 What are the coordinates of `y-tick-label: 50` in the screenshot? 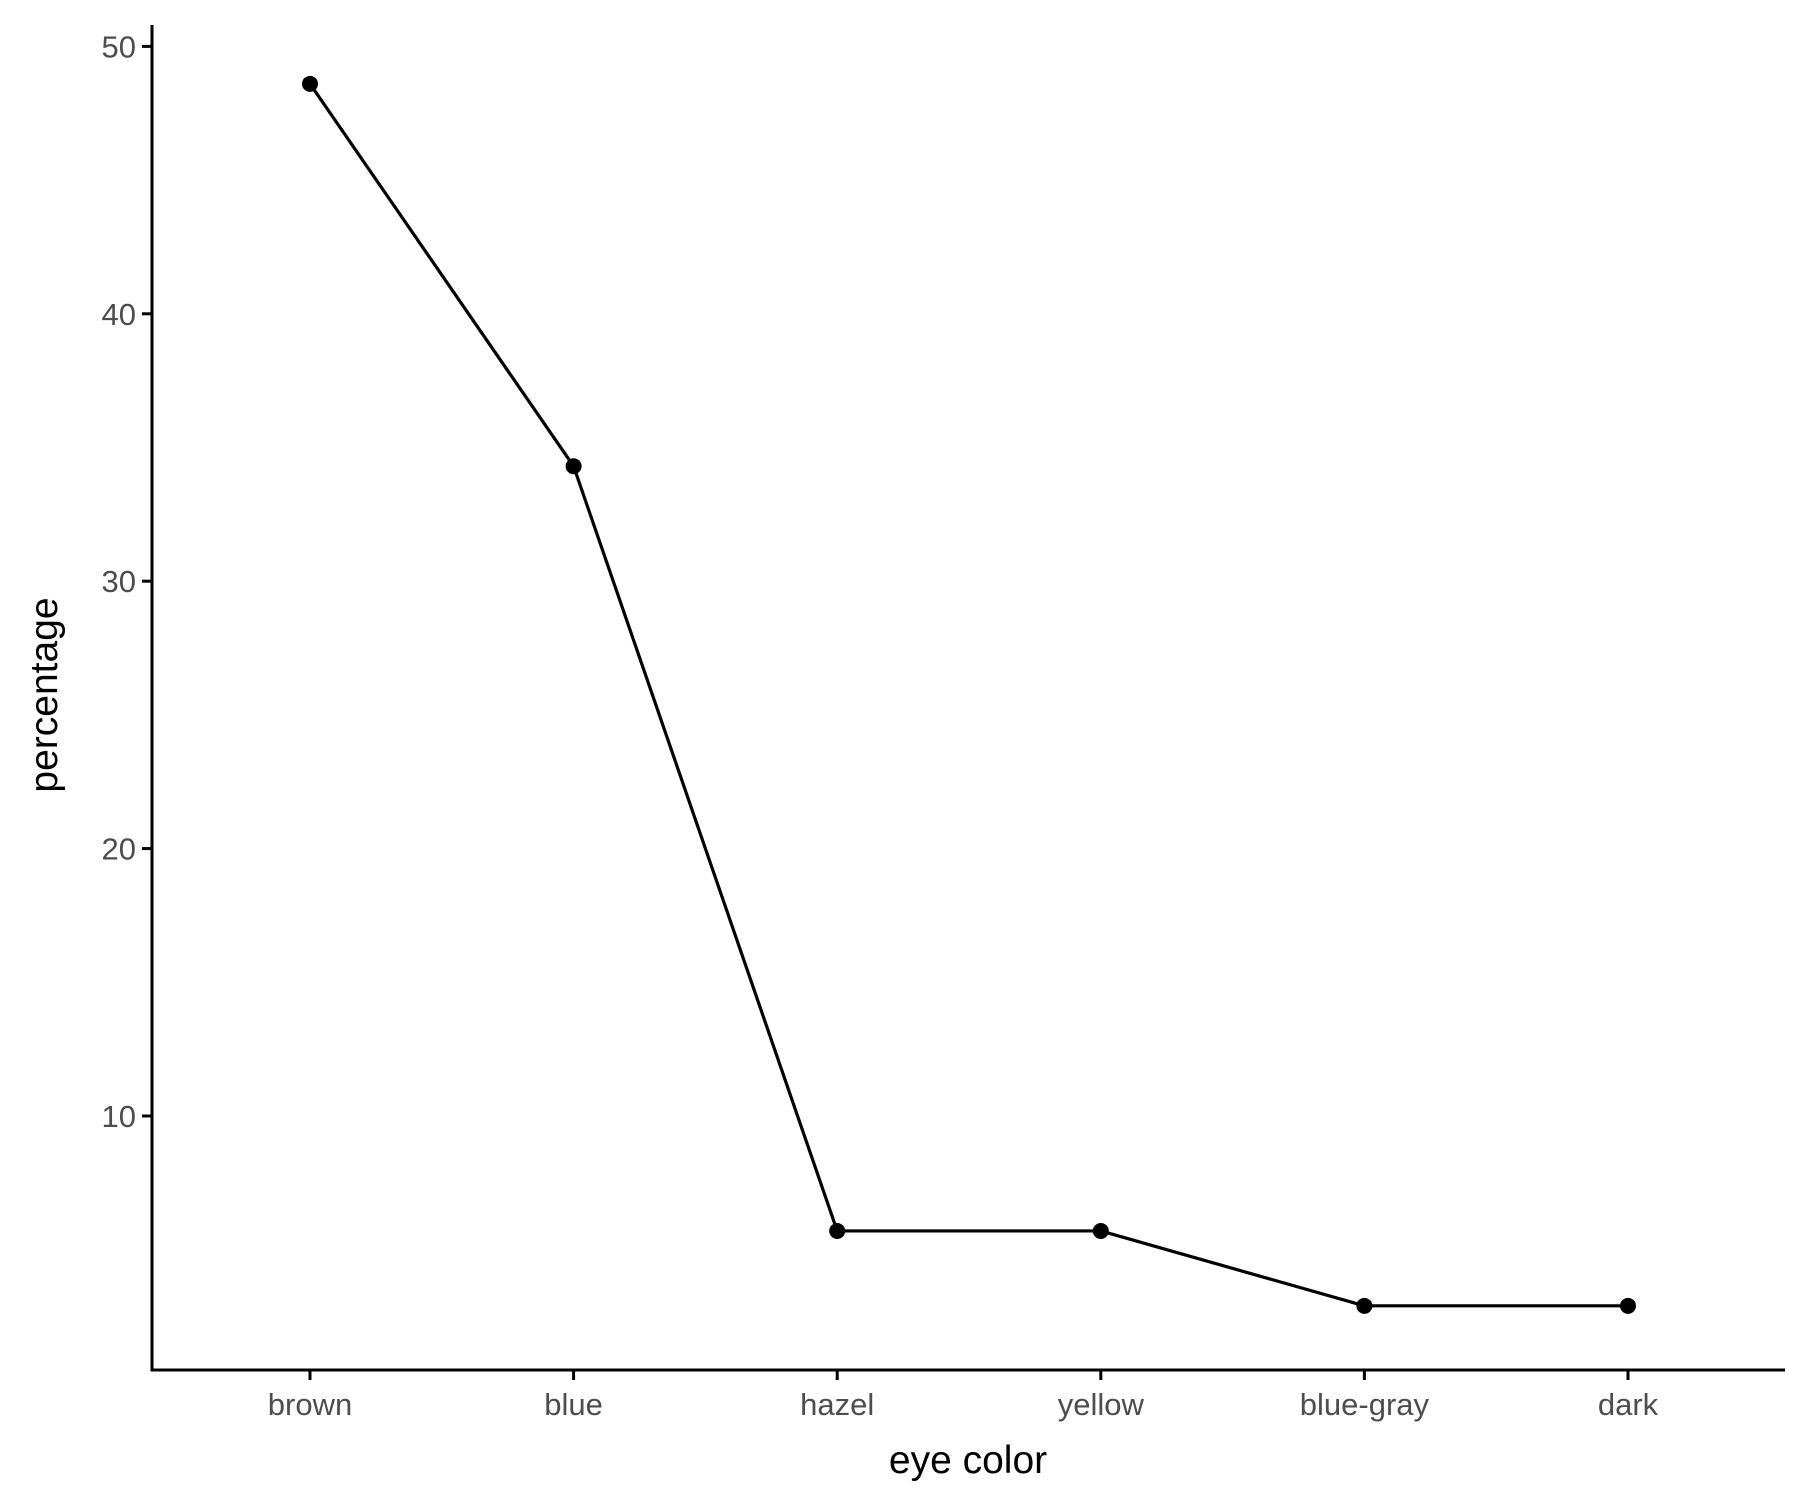 It's located at (119, 46).